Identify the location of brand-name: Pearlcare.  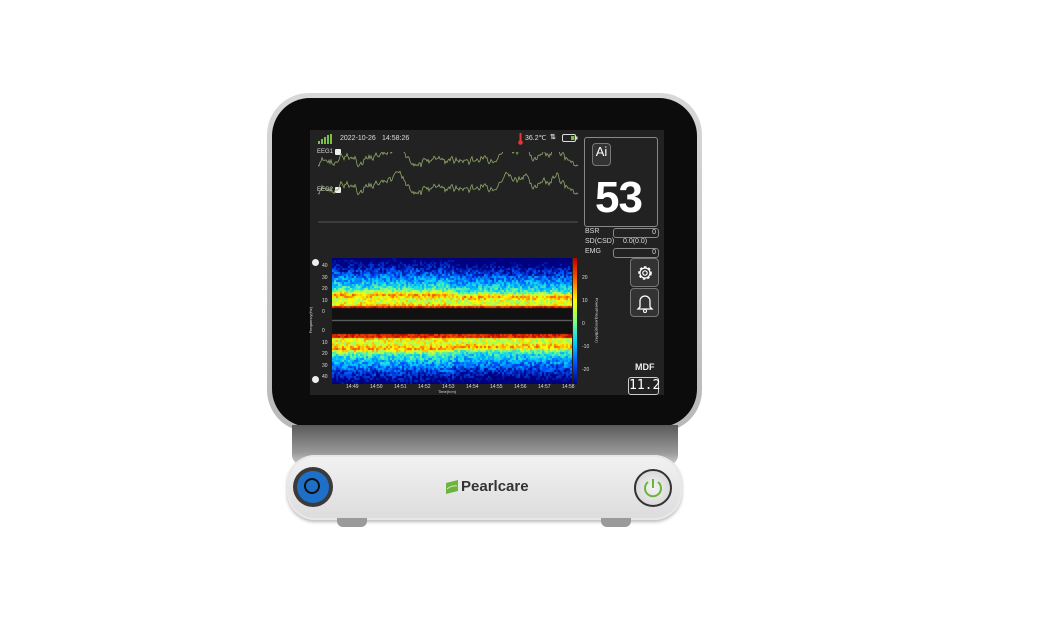
(495, 486).